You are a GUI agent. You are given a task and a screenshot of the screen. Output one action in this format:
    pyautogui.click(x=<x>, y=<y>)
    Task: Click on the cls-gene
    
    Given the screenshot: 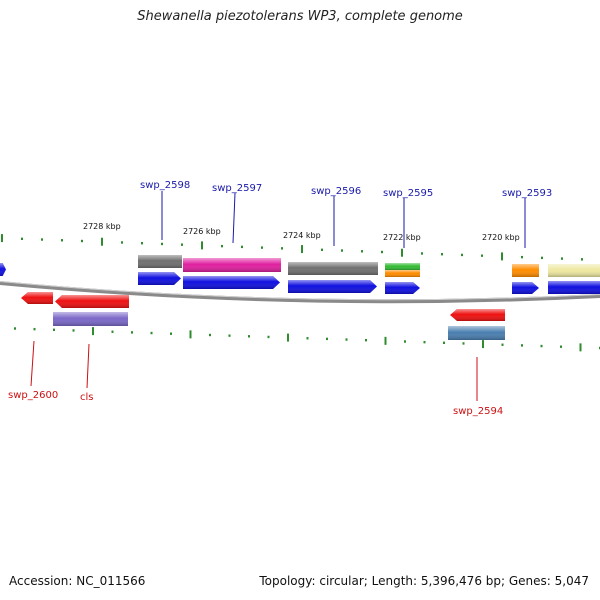 What is the action you would take?
    pyautogui.click(x=90, y=319)
    